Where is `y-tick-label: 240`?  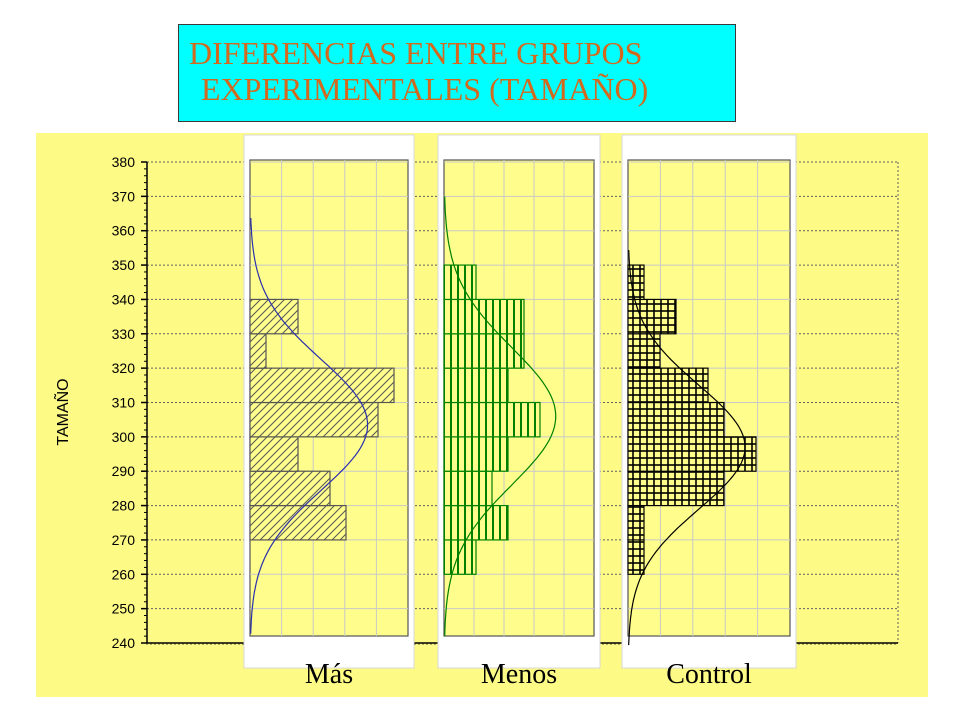 y-tick-label: 240 is located at coordinates (124, 643).